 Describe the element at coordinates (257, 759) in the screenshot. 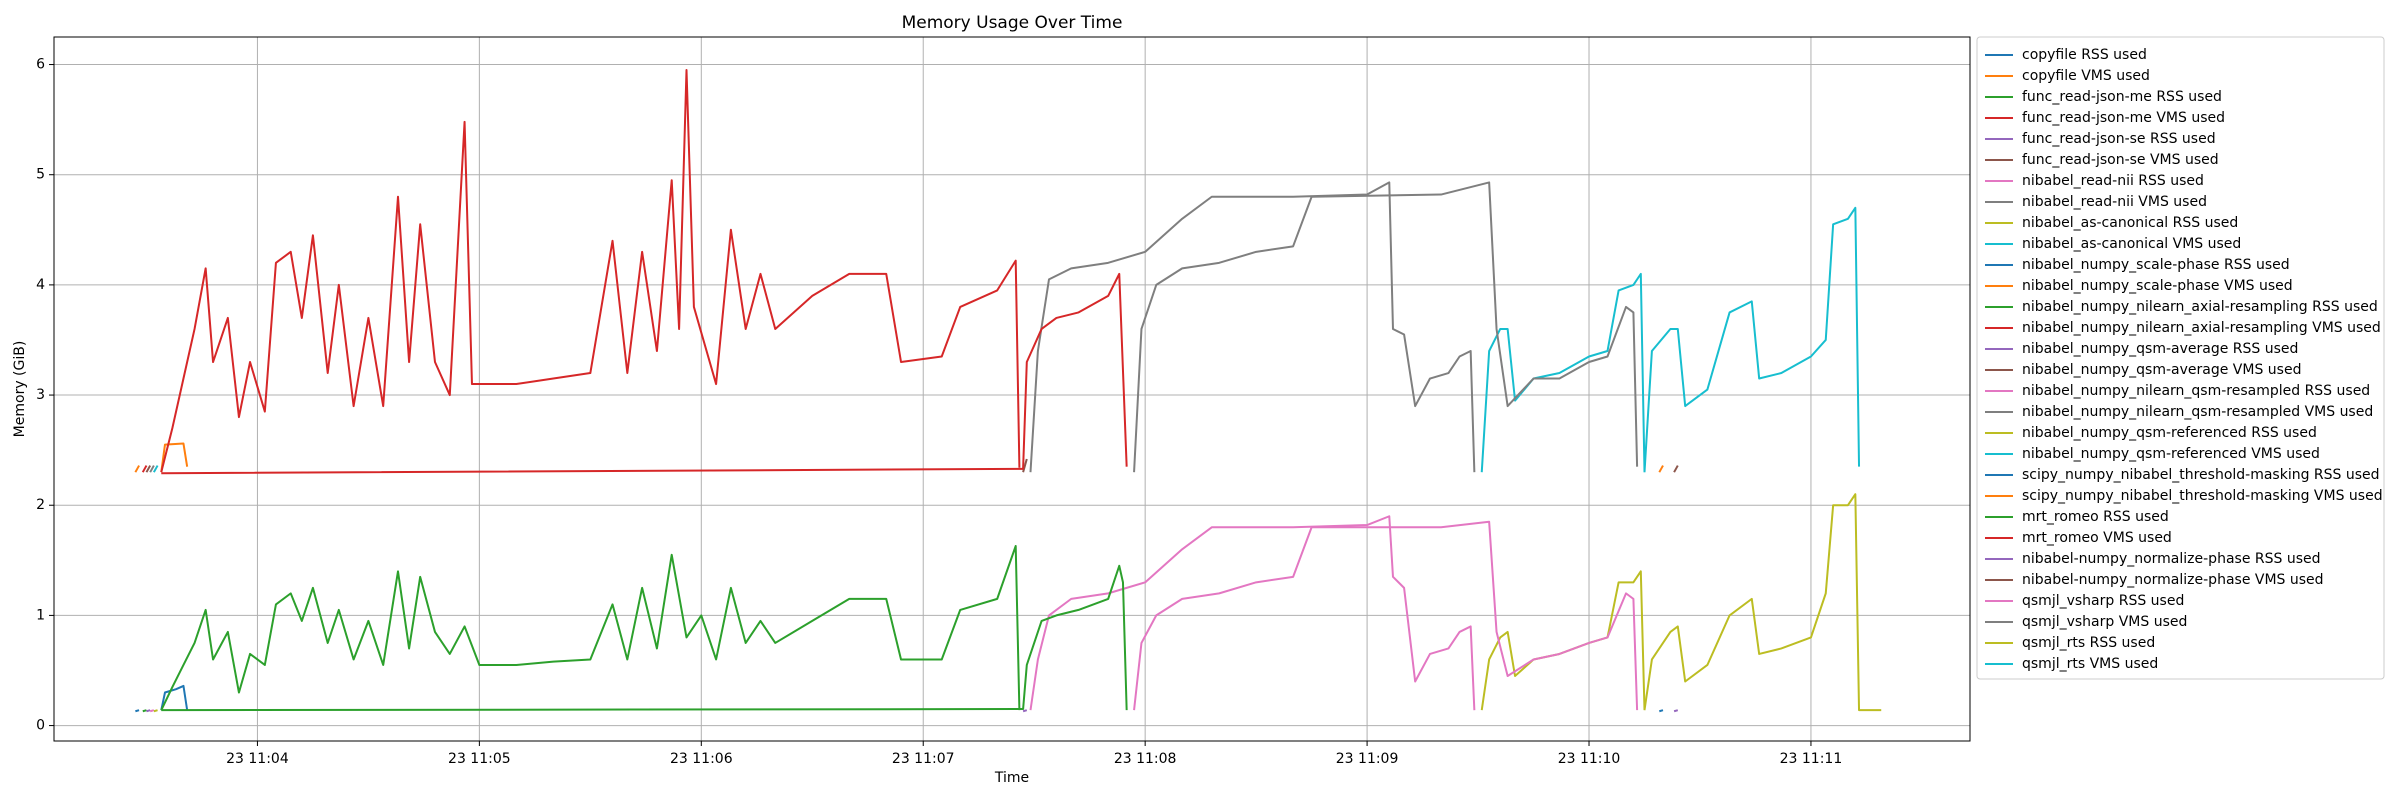

I see `x-tick-label: 23 11:04` at that location.